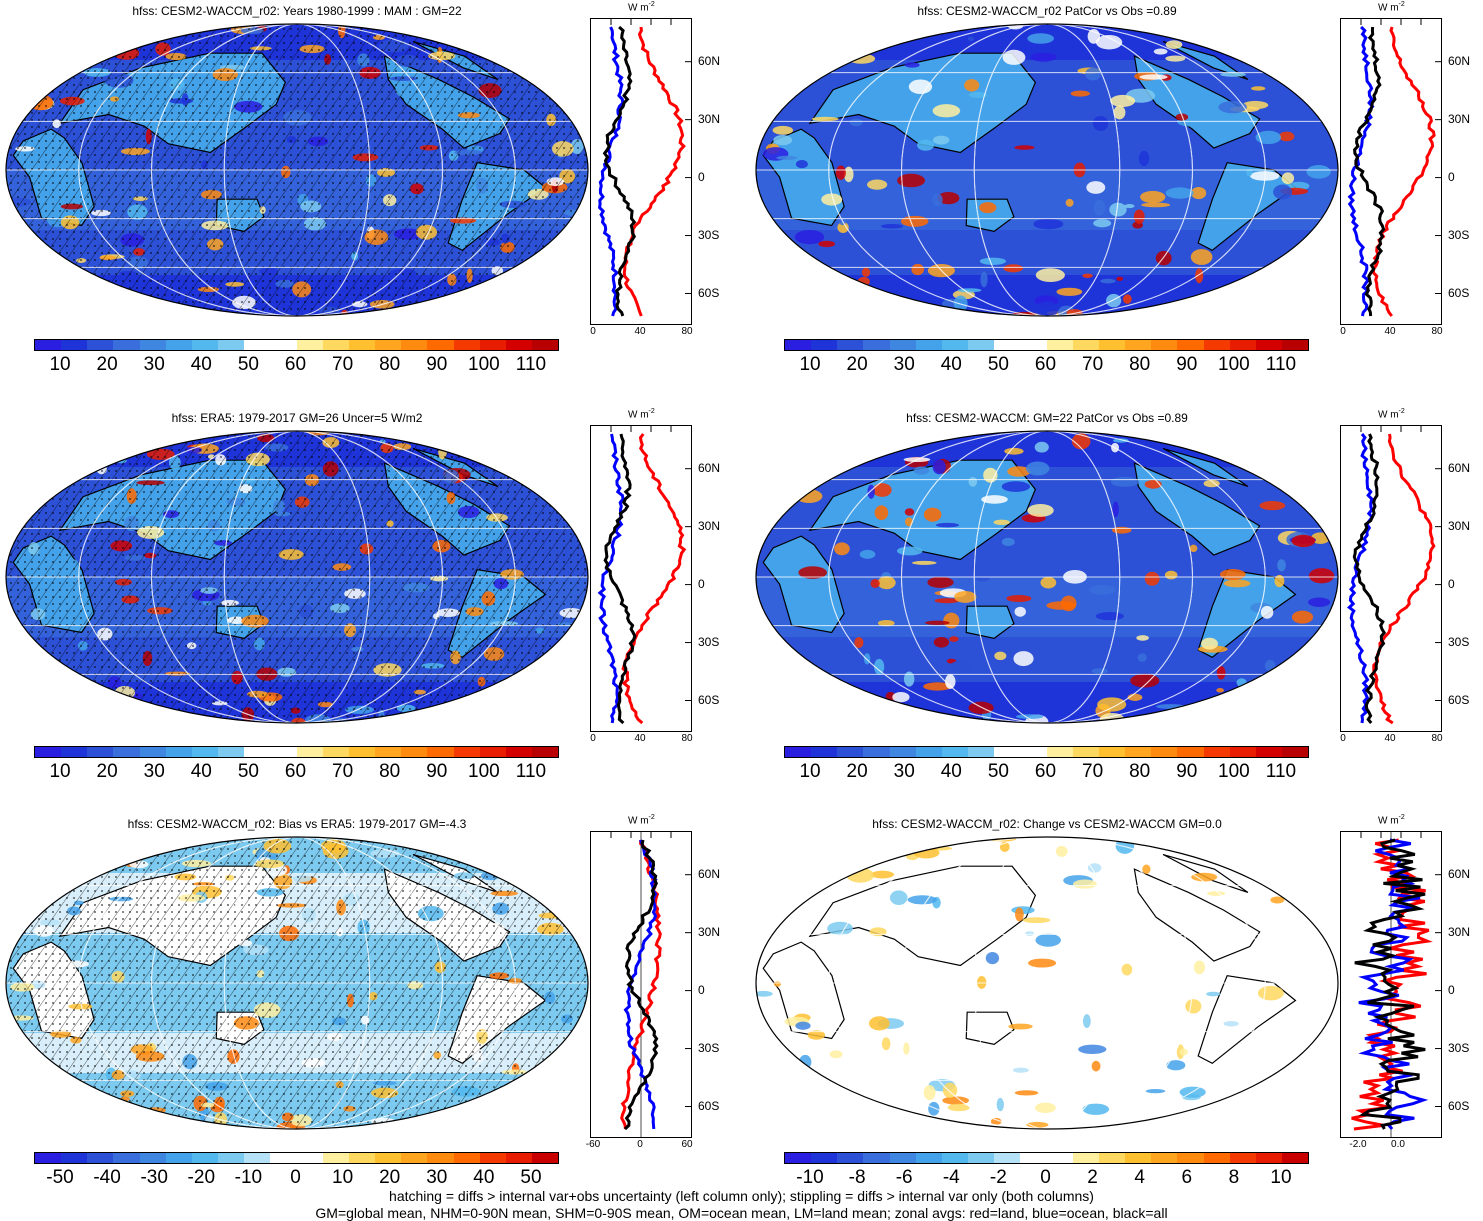  What do you see at coordinates (687, 738) in the screenshot?
I see `zonal-axis-tick: 80` at bounding box center [687, 738].